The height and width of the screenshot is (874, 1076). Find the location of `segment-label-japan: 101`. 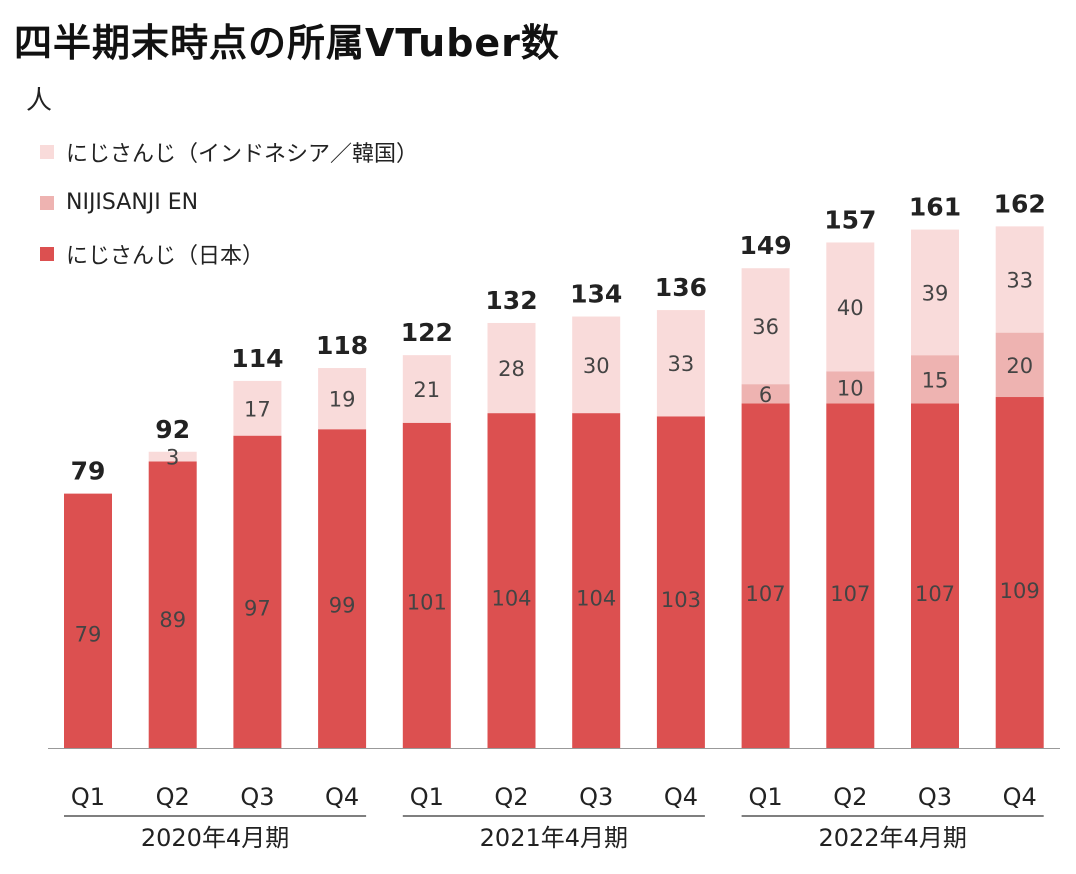

segment-label-japan: 101 is located at coordinates (427, 603).